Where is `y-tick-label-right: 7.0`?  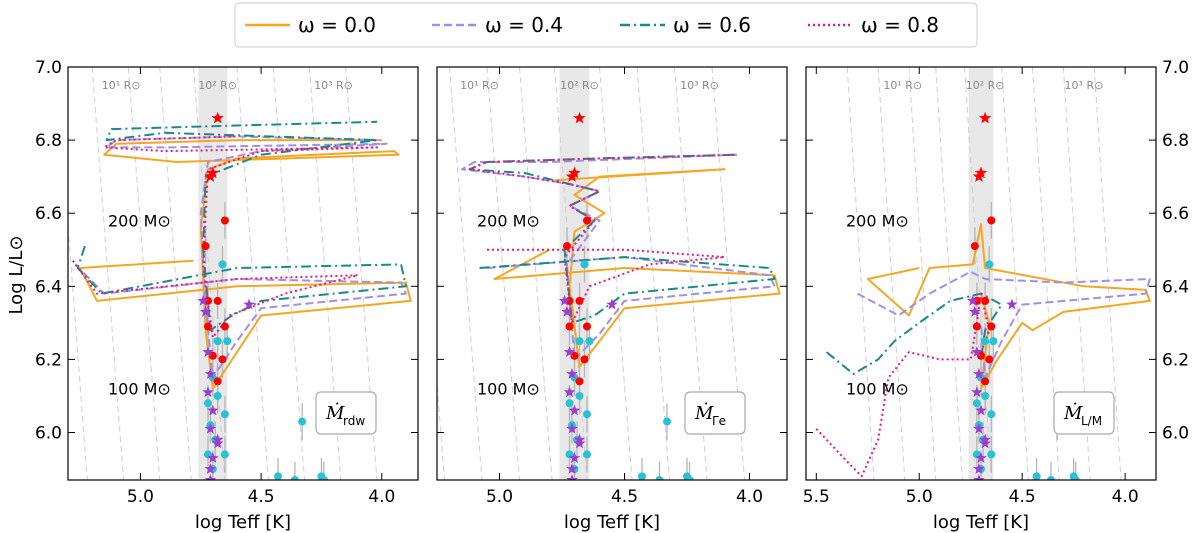
y-tick-label-right: 7.0 is located at coordinates (1175, 68).